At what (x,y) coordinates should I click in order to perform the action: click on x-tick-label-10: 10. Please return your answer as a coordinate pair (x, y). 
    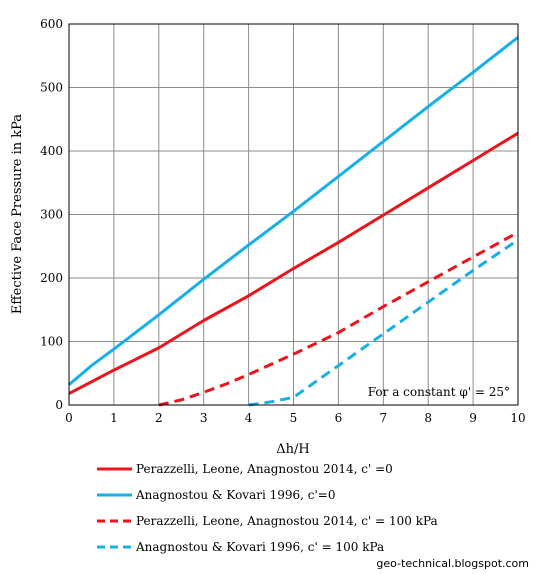
    Looking at the image, I should click on (517, 418).